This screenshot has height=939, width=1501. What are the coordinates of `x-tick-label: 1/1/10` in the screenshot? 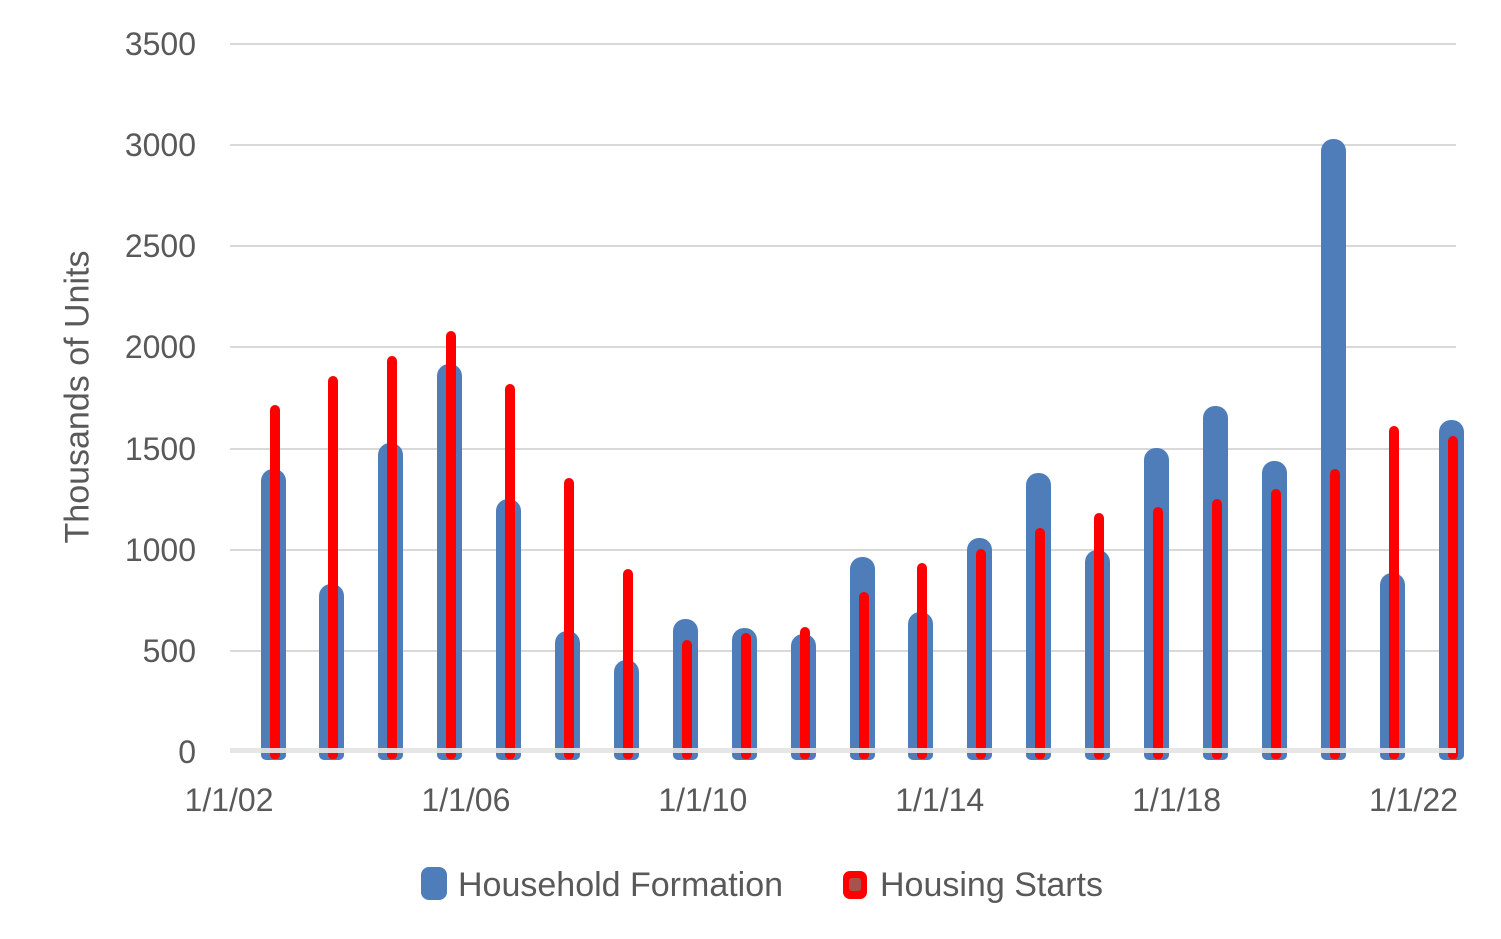 It's located at (703, 800).